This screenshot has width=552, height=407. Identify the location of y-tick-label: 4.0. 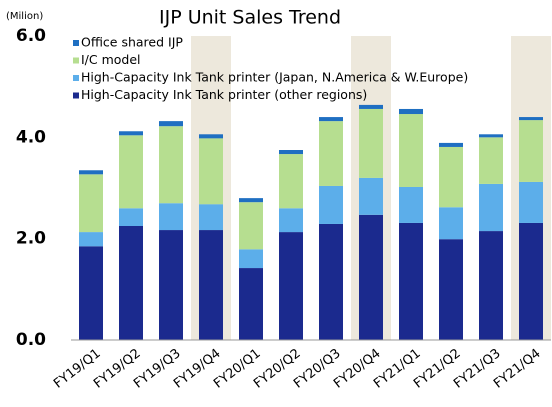
(31, 137).